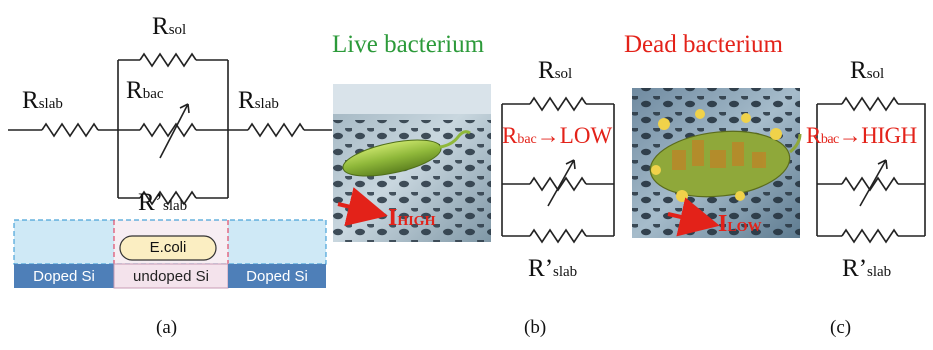 This screenshot has height=350, width=933. I want to click on dead-bacterium-title: Dead bacterium, so click(703, 44).